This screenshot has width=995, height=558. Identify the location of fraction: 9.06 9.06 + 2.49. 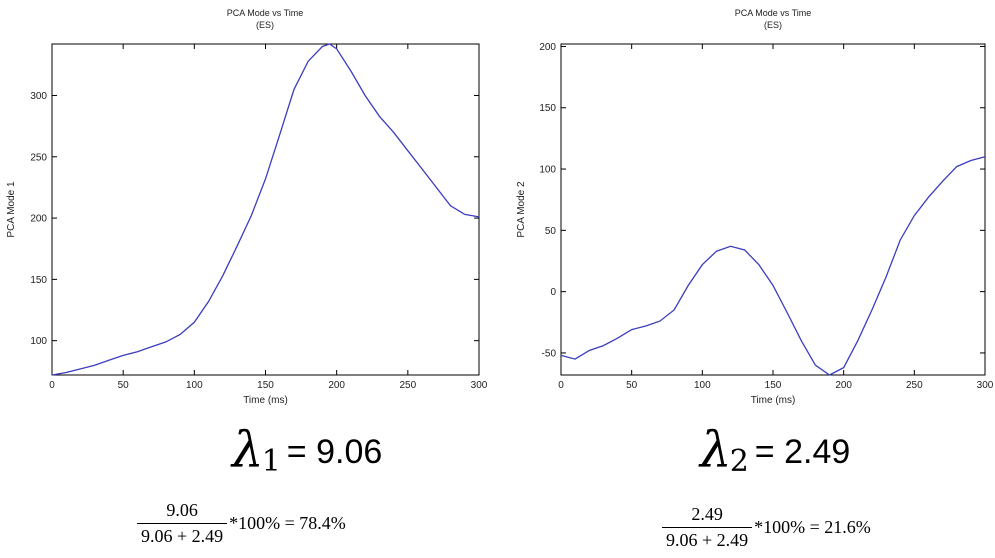
(182, 523).